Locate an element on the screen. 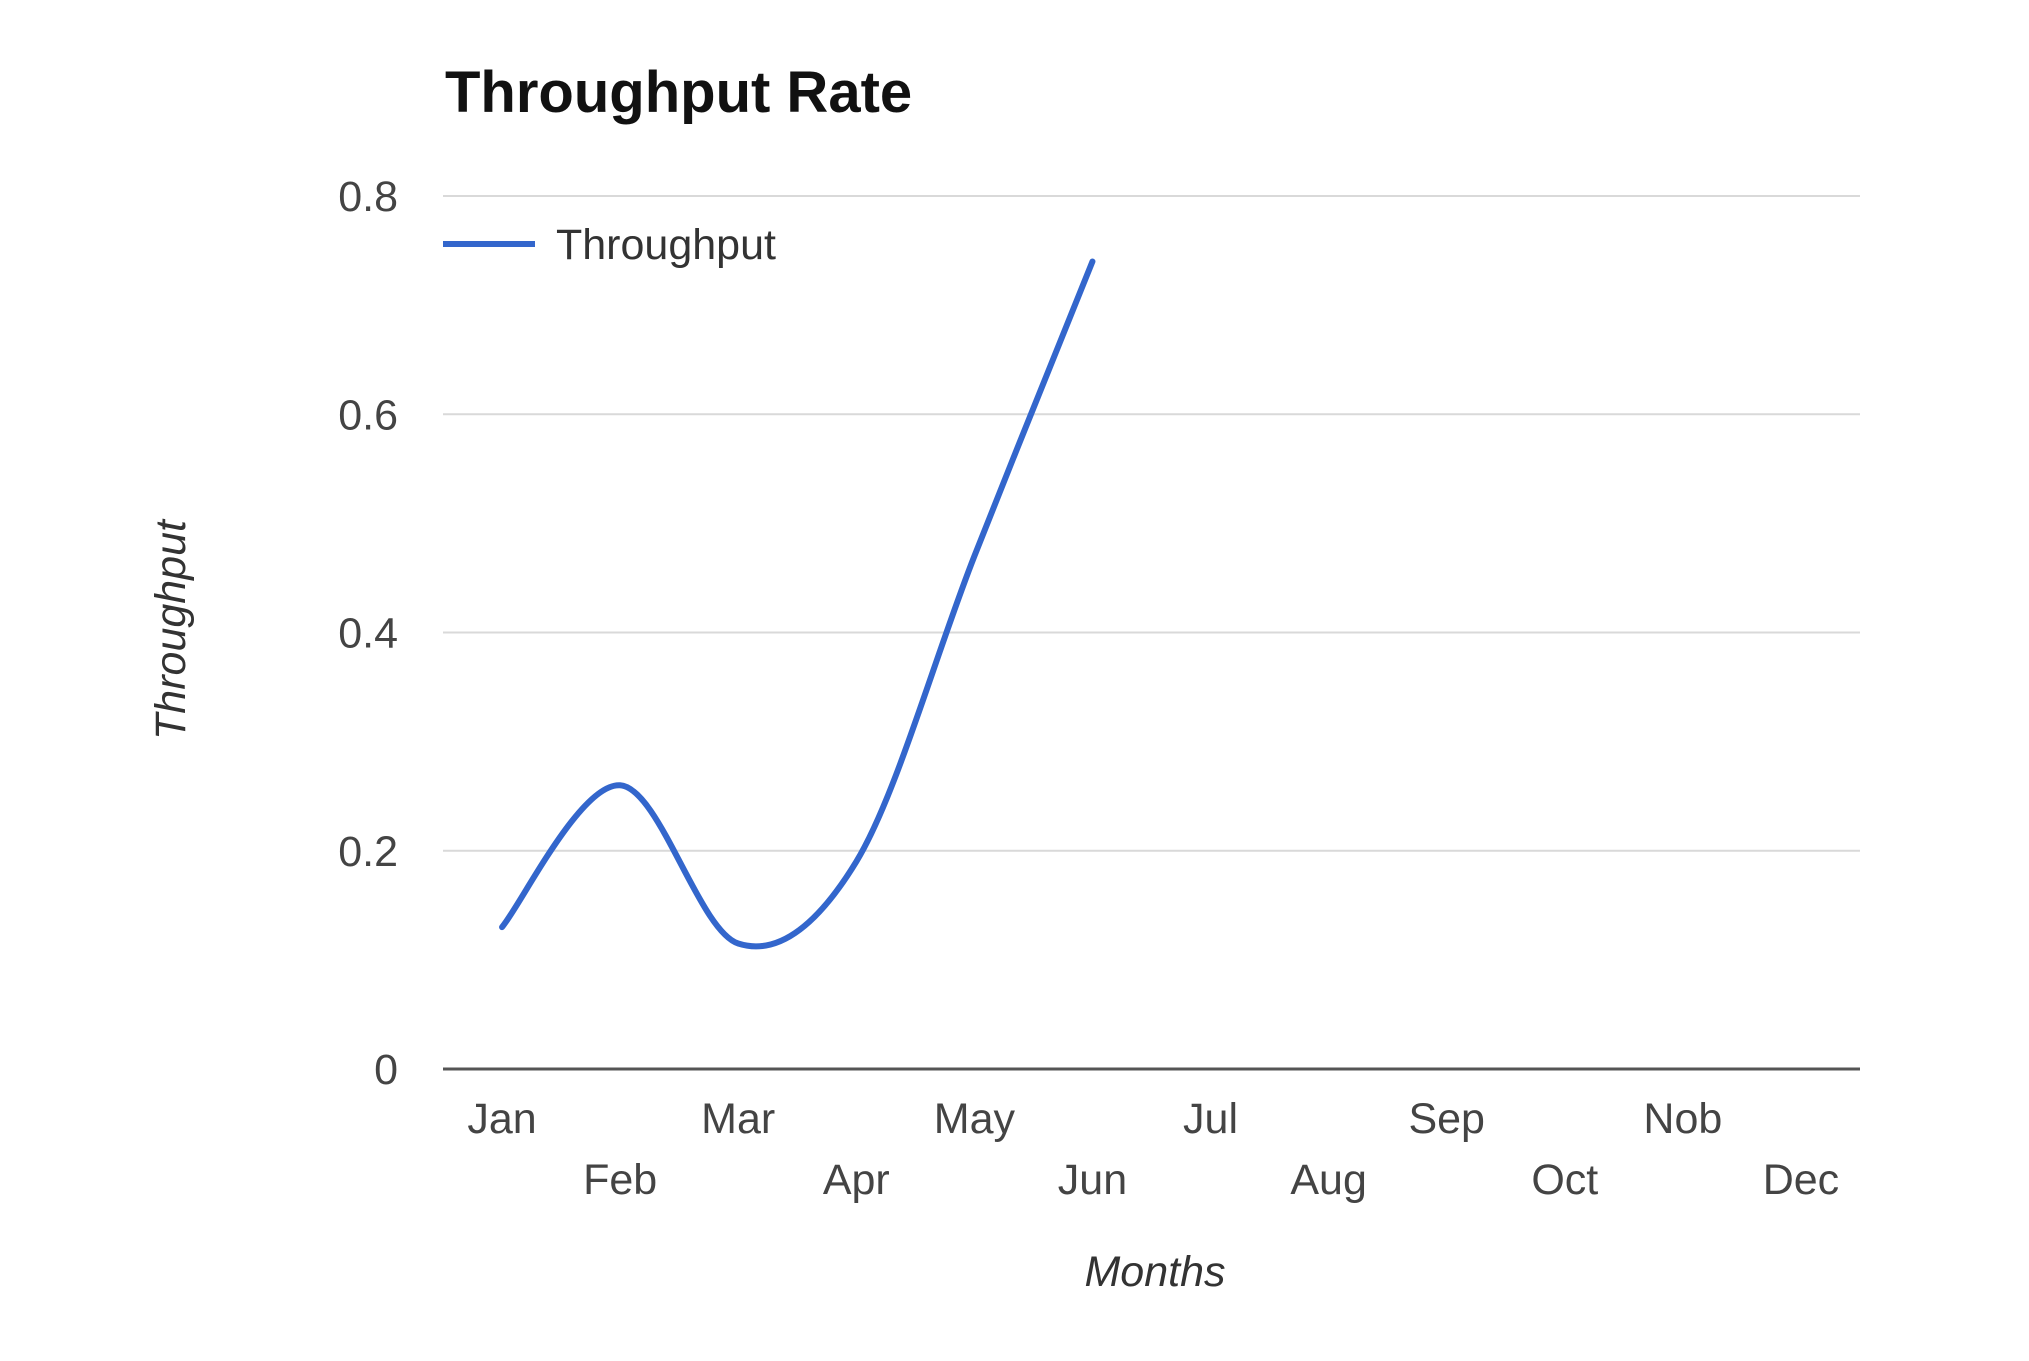  y-tick-label: 0.4 is located at coordinates (368, 634).